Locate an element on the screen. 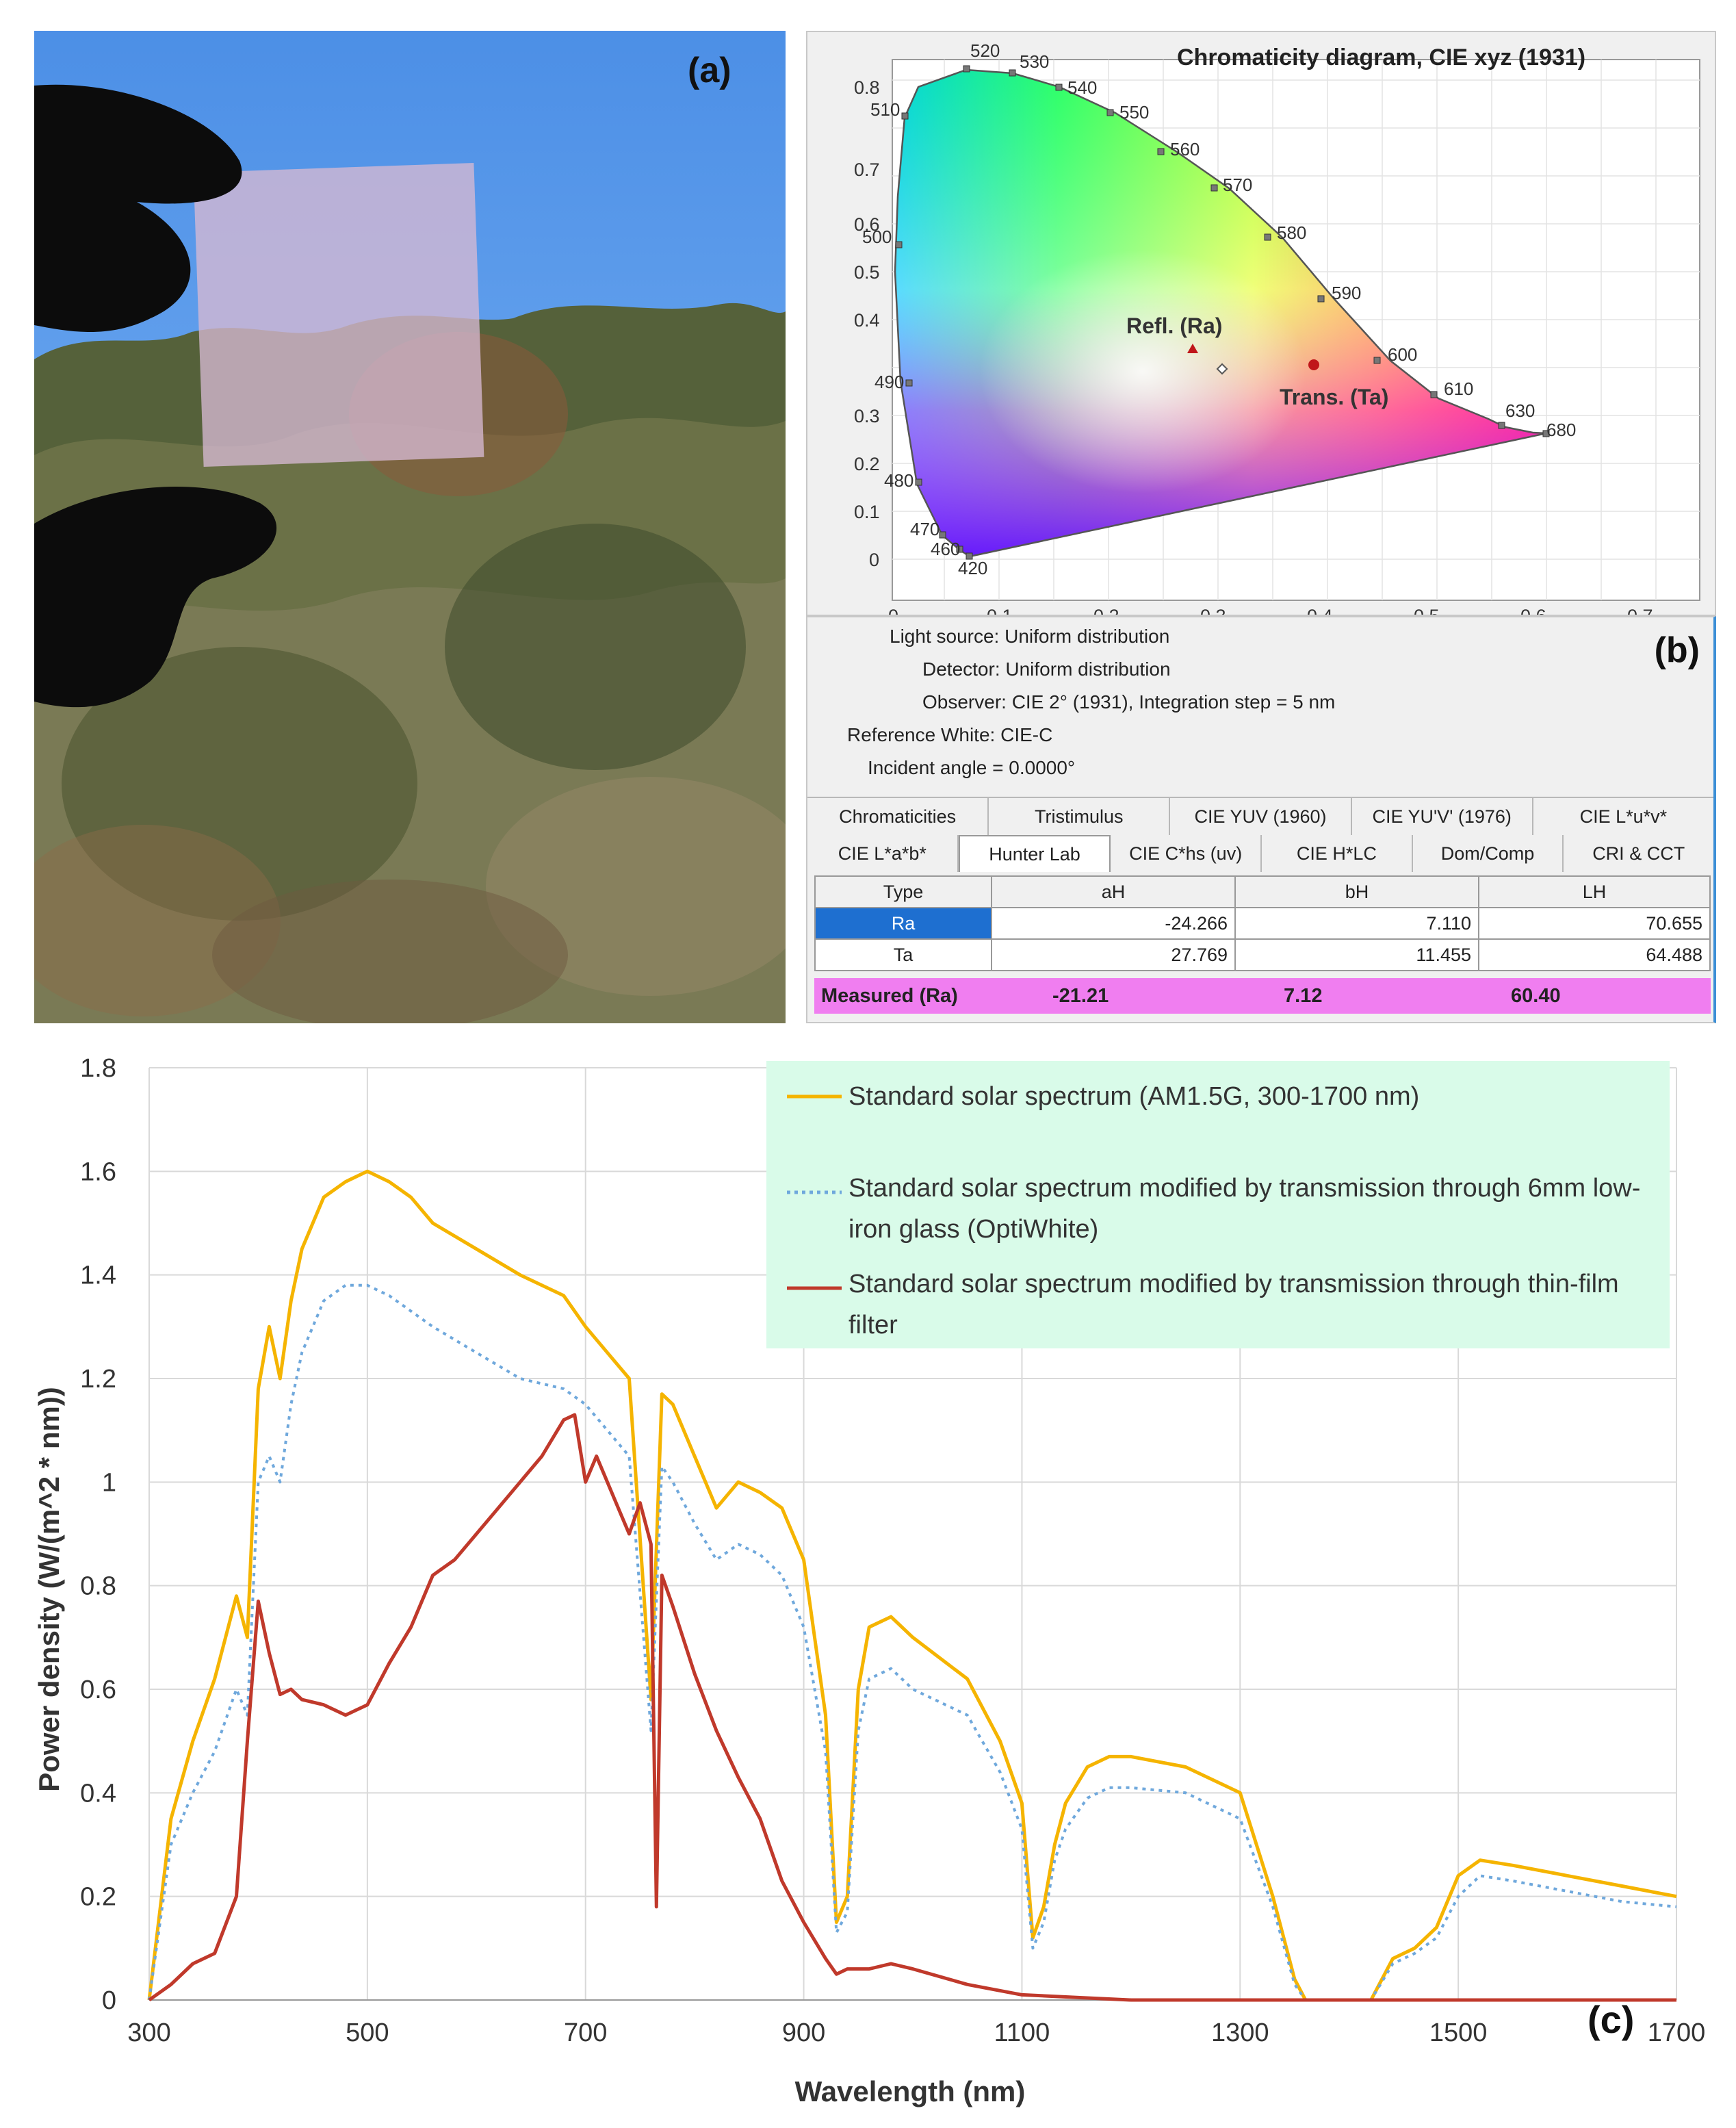  measured-bh: 7.12 is located at coordinates (1303, 995).